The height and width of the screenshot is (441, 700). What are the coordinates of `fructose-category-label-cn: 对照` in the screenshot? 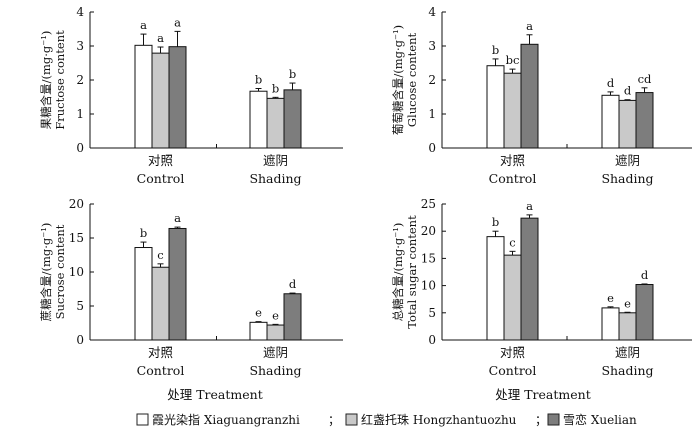 It's located at (160, 160).